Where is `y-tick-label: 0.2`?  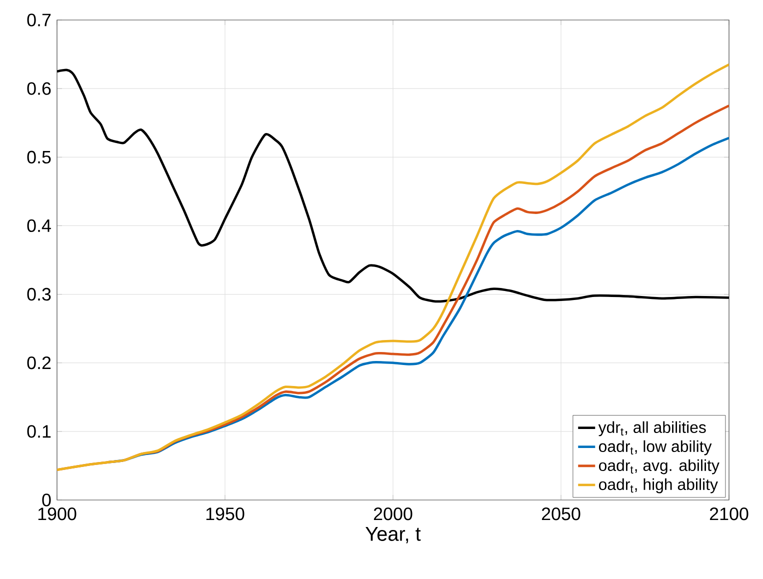 y-tick-label: 0.2 is located at coordinates (39, 363).